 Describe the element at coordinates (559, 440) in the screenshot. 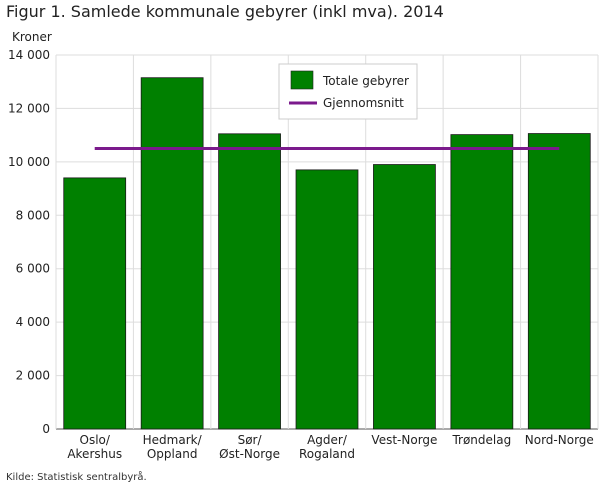

I see `x-tick-label: Nord-Norge` at that location.